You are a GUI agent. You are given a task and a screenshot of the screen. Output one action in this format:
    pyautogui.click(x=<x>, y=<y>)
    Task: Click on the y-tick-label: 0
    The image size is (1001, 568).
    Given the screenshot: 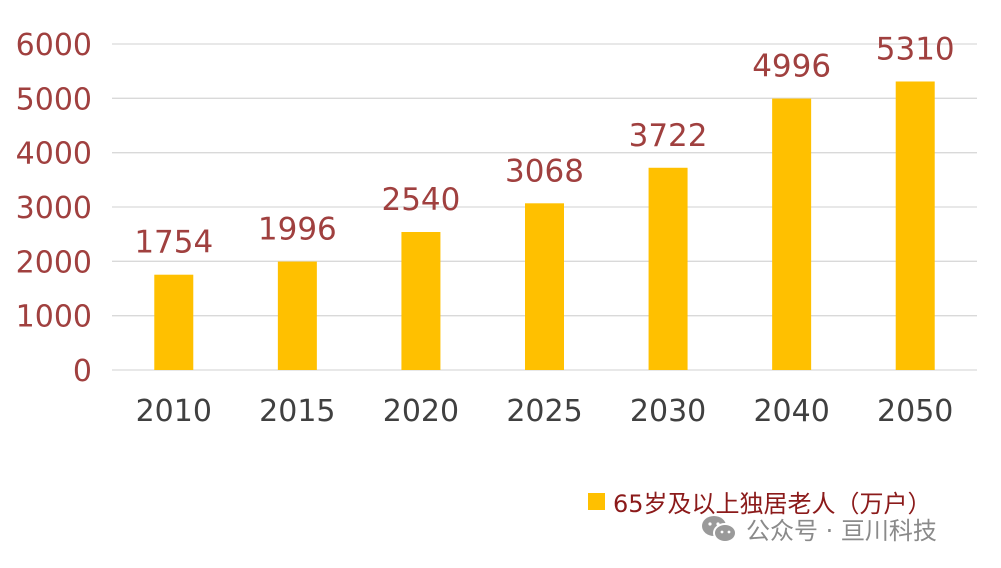 What is the action you would take?
    pyautogui.click(x=82, y=371)
    